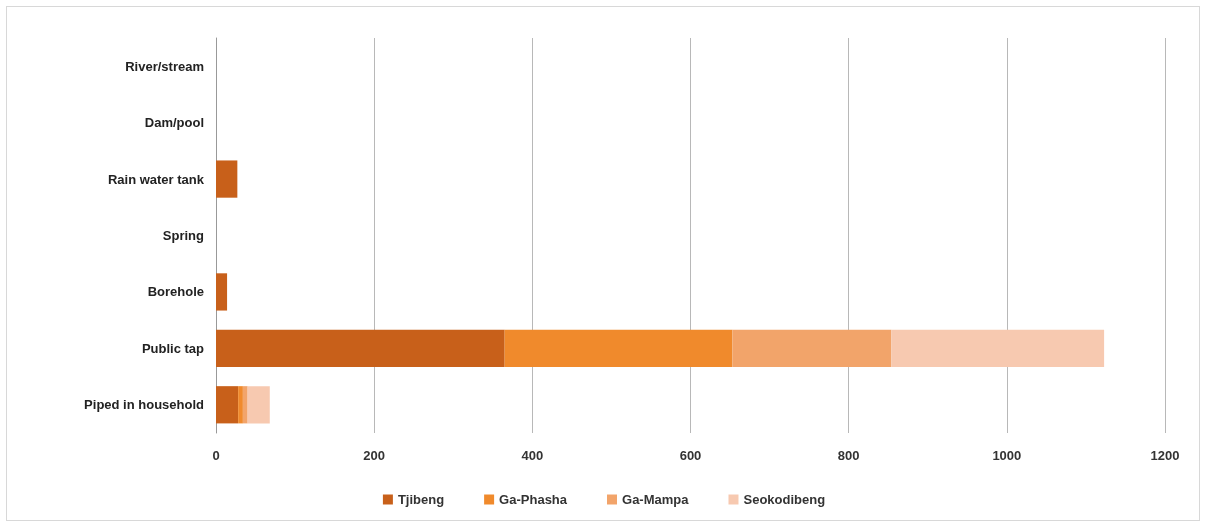  Describe the element at coordinates (690, 455) in the screenshot. I see `x-tick-label: 600` at that location.